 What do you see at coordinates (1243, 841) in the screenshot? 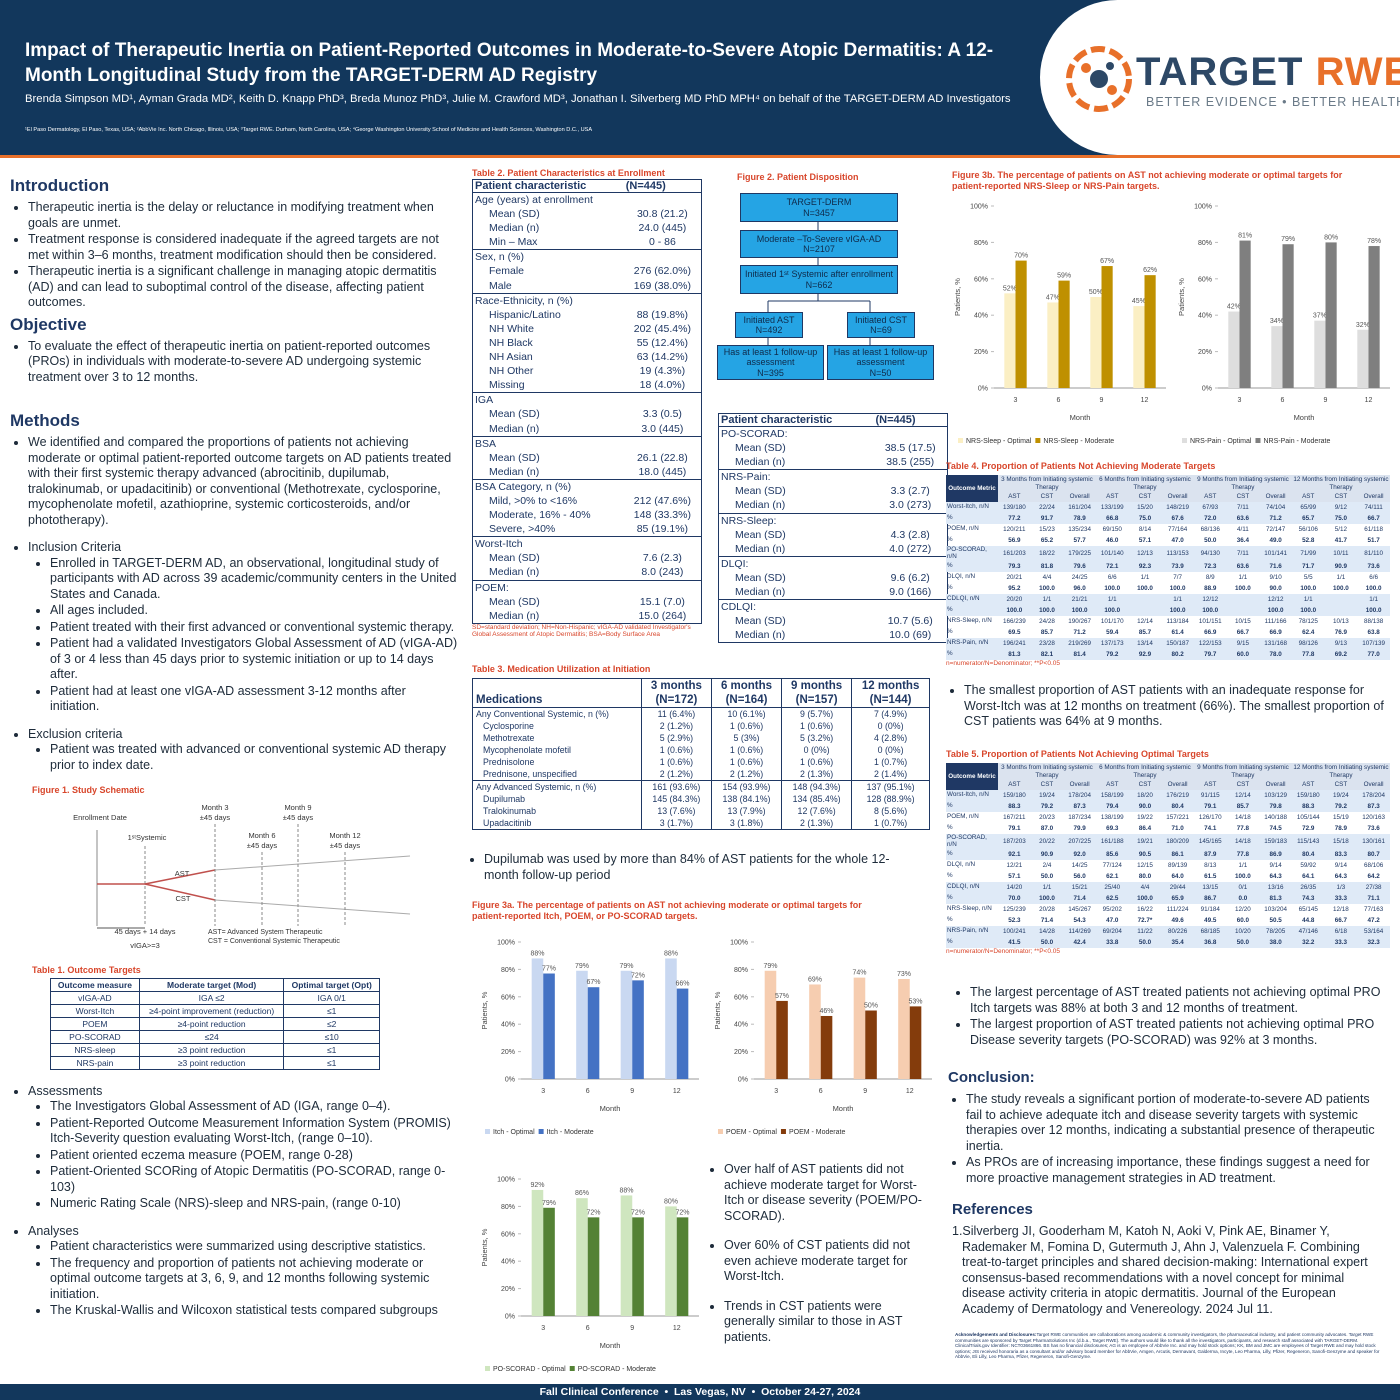
I see `cell: 14/18` at bounding box center [1243, 841].